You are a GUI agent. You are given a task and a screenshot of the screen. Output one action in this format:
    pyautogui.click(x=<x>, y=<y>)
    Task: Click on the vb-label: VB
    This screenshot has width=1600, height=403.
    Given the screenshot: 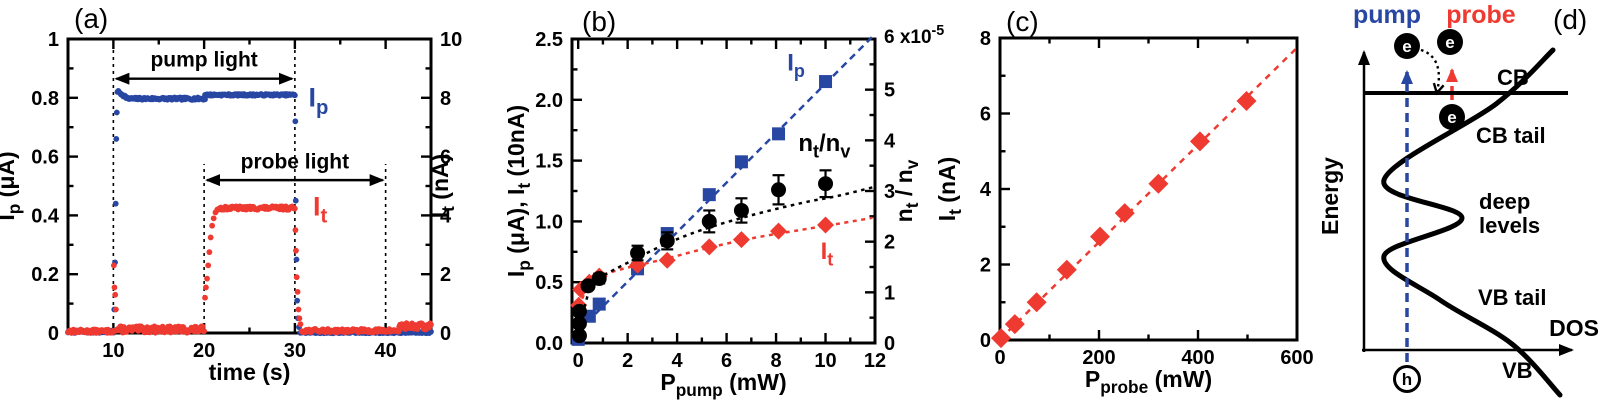 What is the action you would take?
    pyautogui.click(x=1517, y=370)
    